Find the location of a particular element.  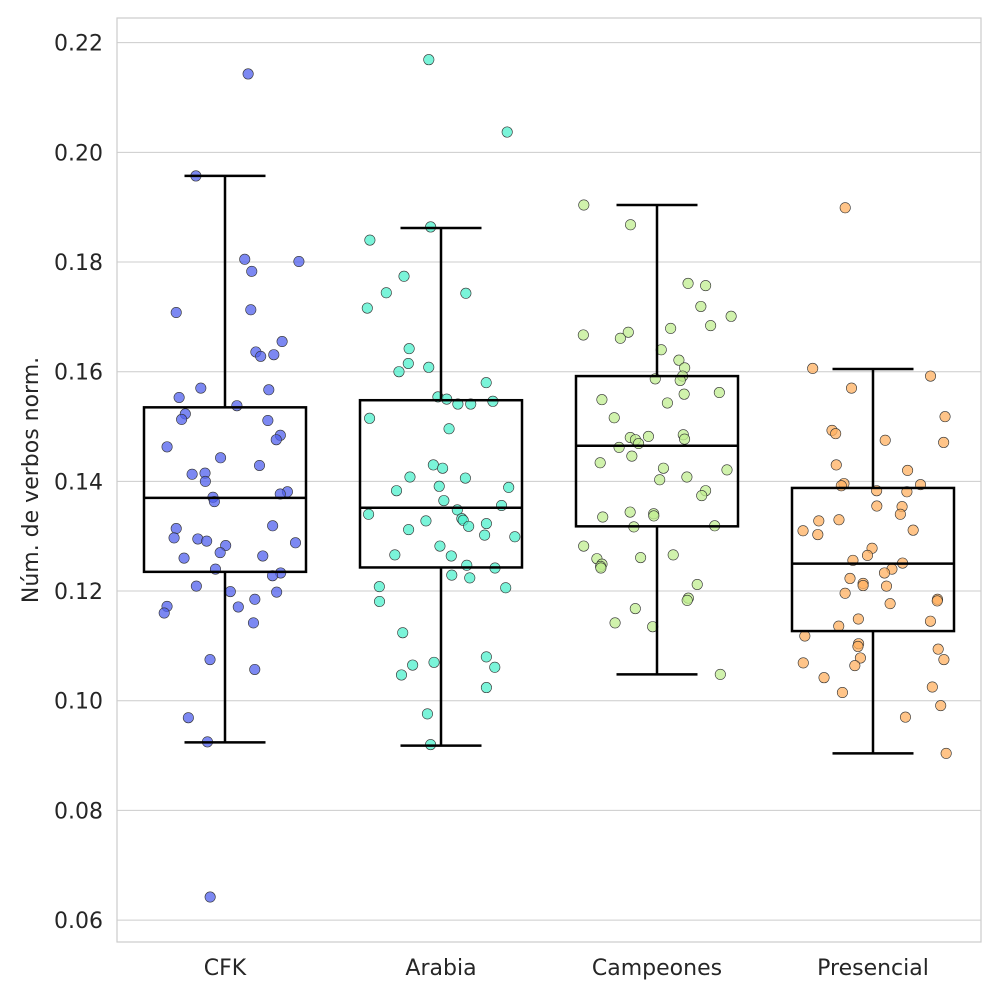

x-tick-label: Campeones is located at coordinates (657, 968).